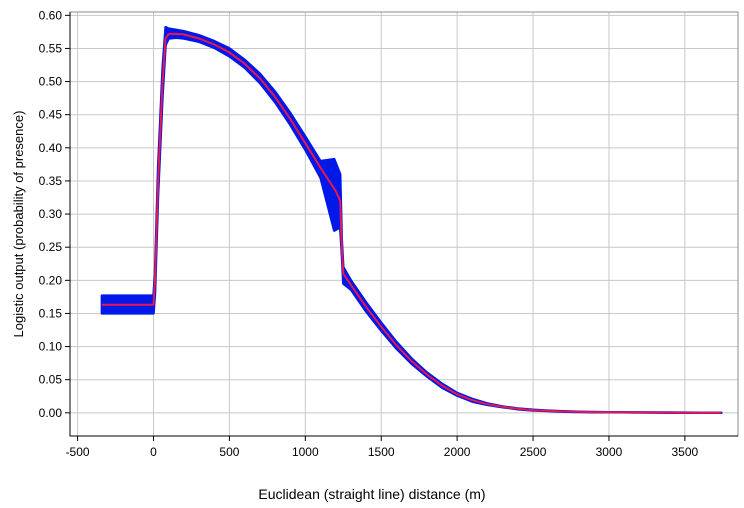 This screenshot has height=508, width=744. What do you see at coordinates (51, 148) in the screenshot?
I see `y-tick-label: 0.40` at bounding box center [51, 148].